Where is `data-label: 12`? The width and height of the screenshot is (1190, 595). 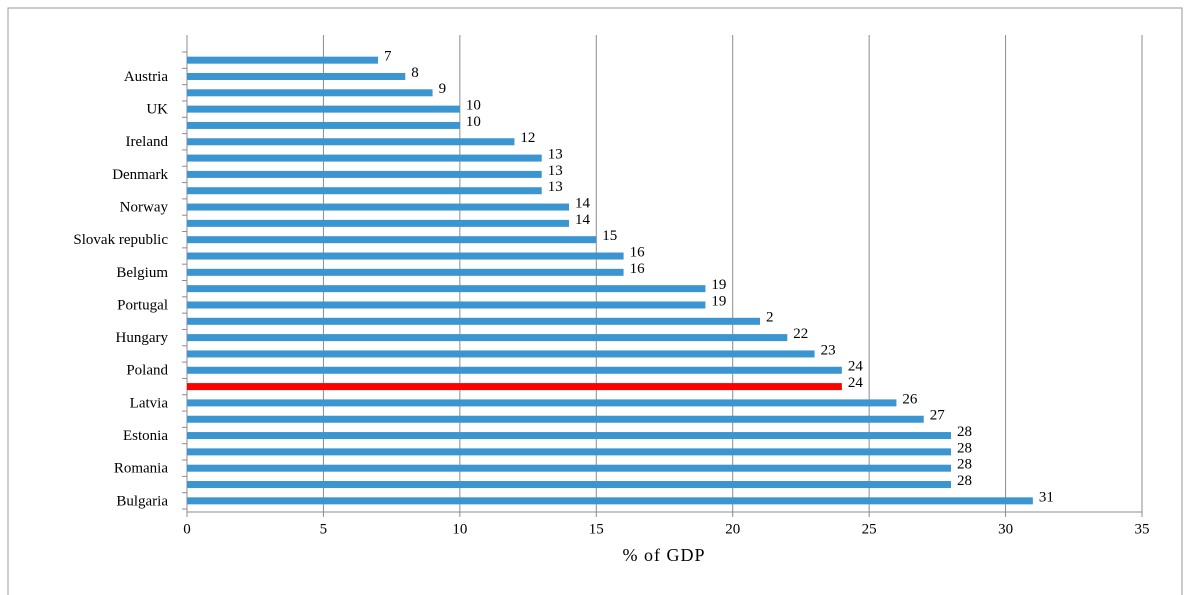
data-label: 12 is located at coordinates (527, 138).